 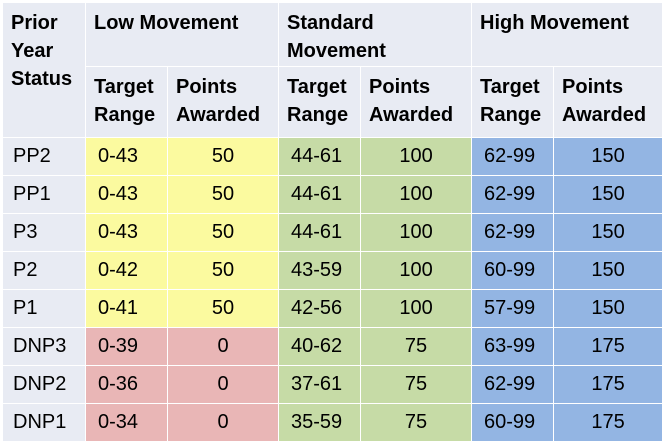 I want to click on standard-points-awarded-header: Points Awarded, so click(x=416, y=102).